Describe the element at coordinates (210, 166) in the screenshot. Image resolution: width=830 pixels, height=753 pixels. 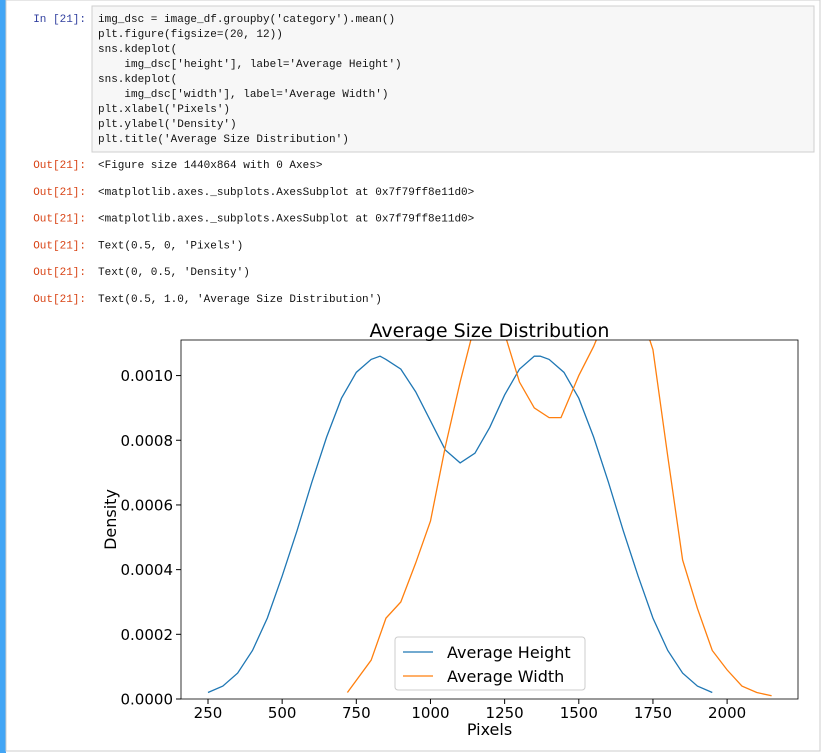
I see `output-text: <Figure size 1440x864 with 0 Axes>` at that location.